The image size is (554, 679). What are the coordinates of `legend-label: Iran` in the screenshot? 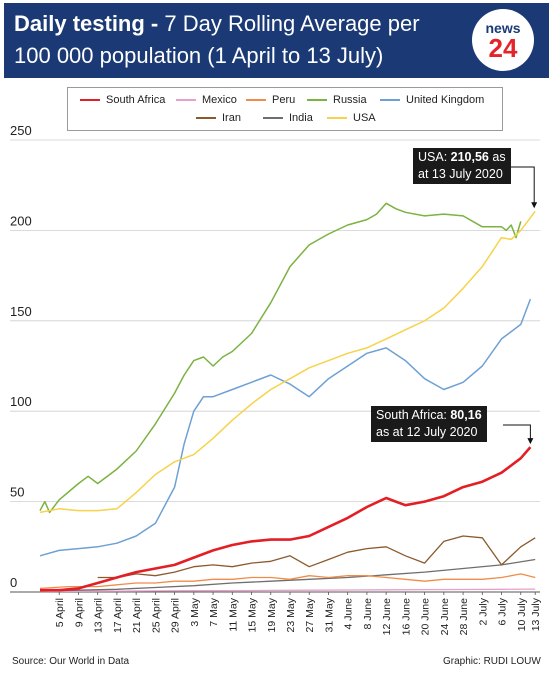 It's located at (231, 118).